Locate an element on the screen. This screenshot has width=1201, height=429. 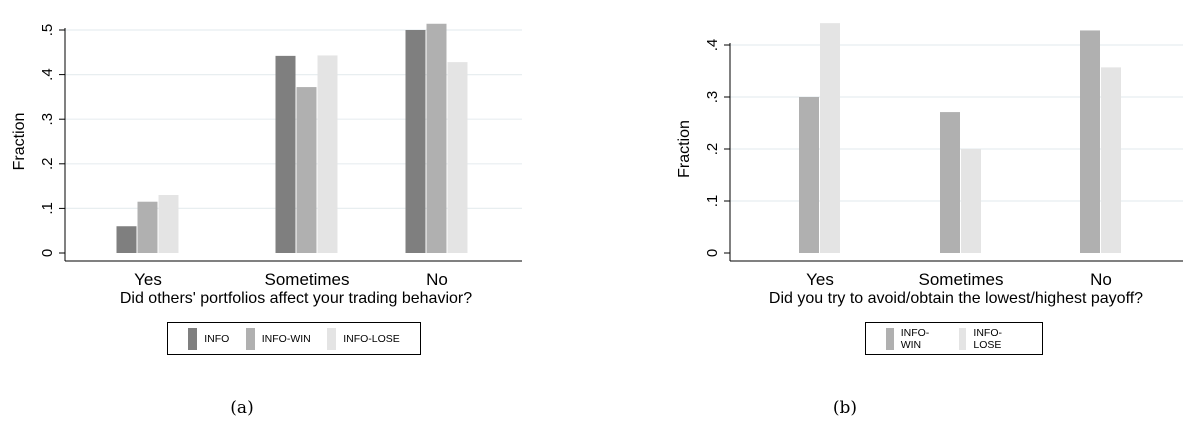
caption-a: (a) is located at coordinates (242, 408).